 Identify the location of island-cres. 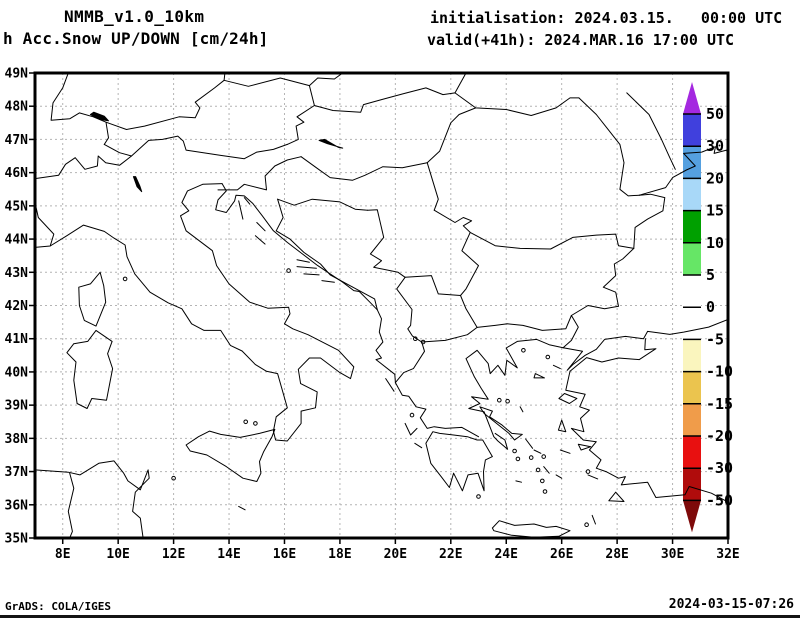
(241, 210).